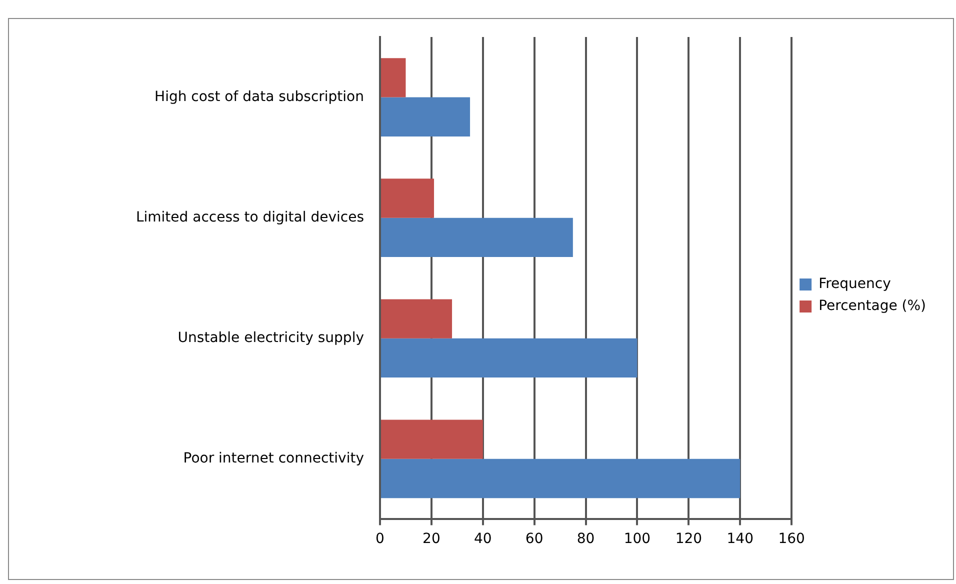  What do you see at coordinates (585, 539) in the screenshot?
I see `x-tick-label: 80` at bounding box center [585, 539].